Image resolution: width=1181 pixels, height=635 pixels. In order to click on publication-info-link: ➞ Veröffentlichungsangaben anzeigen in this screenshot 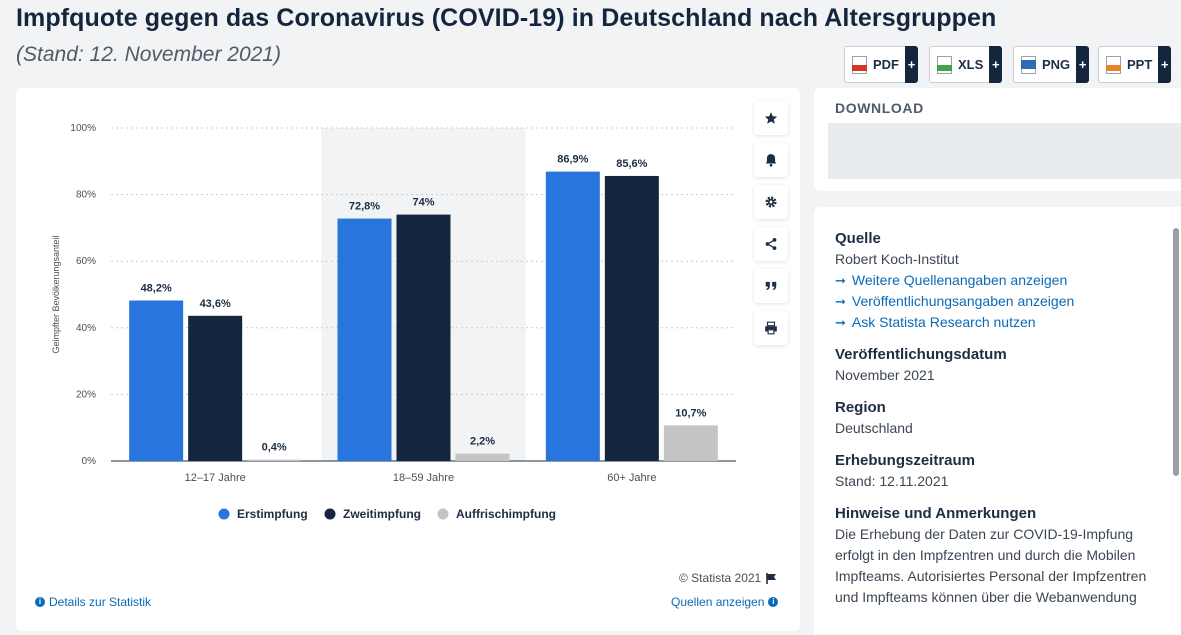, I will do `click(1000, 301)`.